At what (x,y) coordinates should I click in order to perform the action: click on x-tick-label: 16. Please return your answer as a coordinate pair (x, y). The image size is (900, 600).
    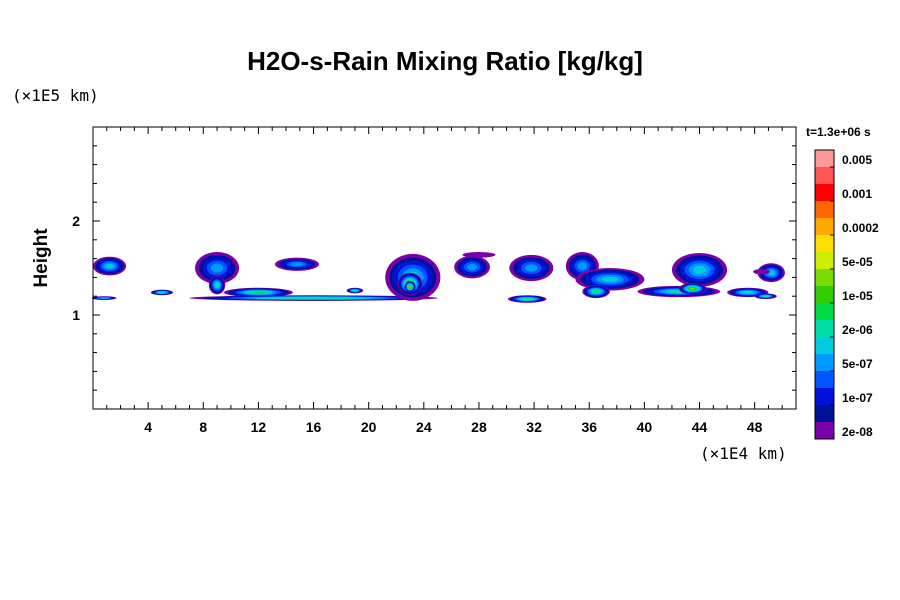
    Looking at the image, I should click on (314, 427).